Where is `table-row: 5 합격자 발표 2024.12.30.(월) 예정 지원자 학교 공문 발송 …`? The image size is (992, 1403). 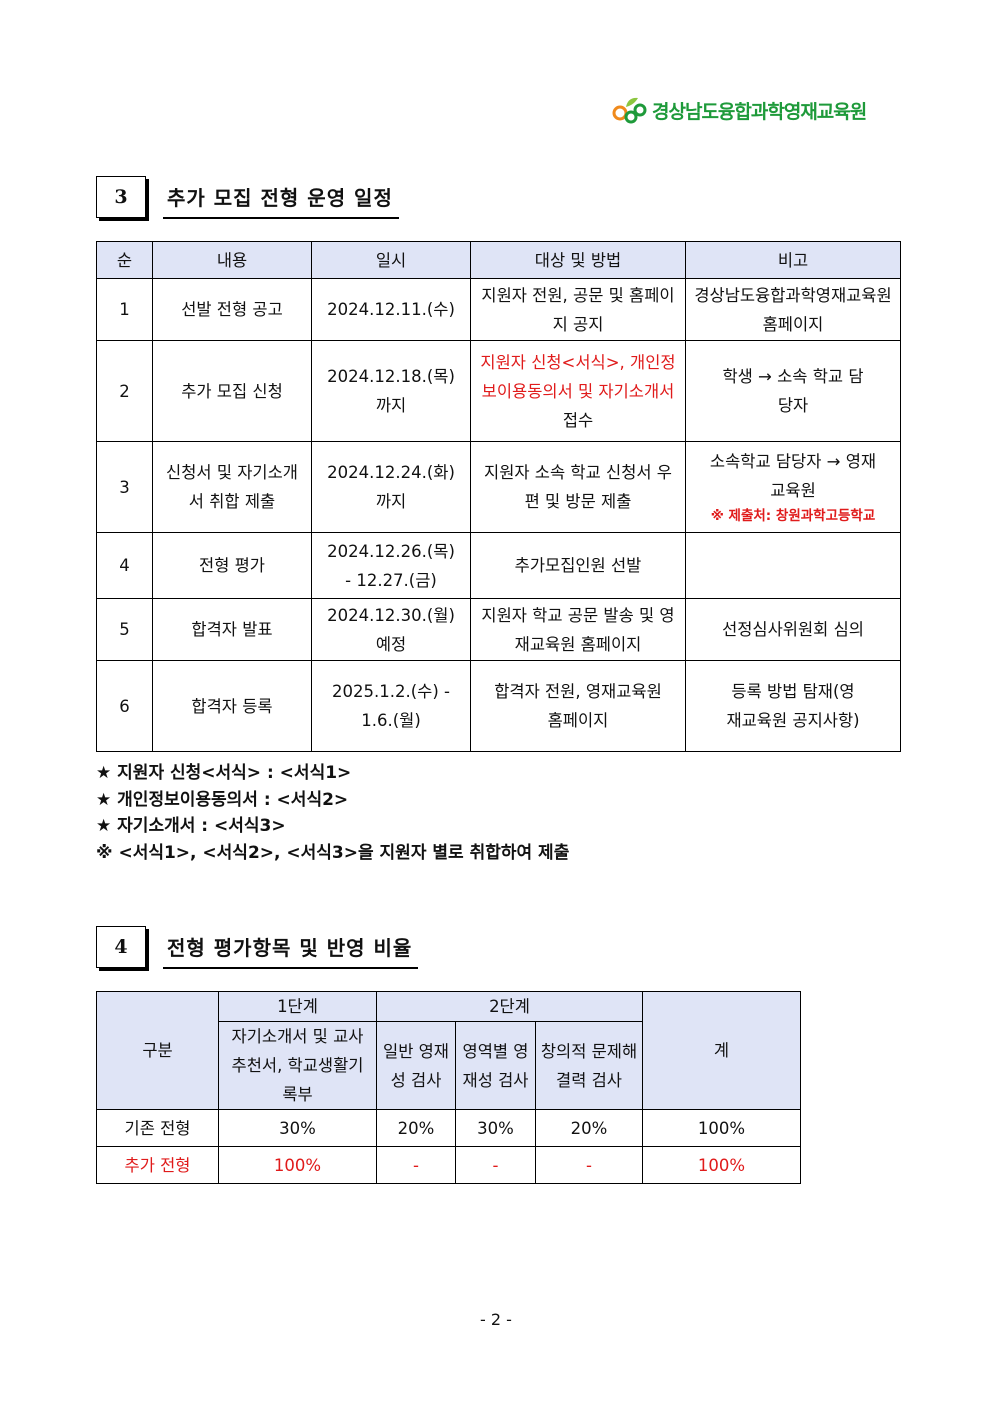
table-row: 5 합격자 발표 2024.12.30.(월) 예정 지원자 학교 공문 발송 … is located at coordinates (498, 629).